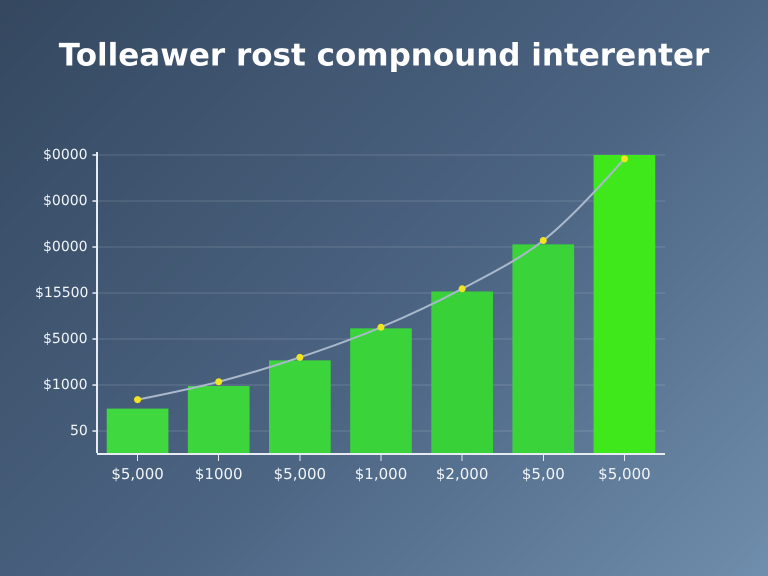 The image size is (768, 576). Describe the element at coordinates (462, 474) in the screenshot. I see `x-tick-label: $2,000` at that location.